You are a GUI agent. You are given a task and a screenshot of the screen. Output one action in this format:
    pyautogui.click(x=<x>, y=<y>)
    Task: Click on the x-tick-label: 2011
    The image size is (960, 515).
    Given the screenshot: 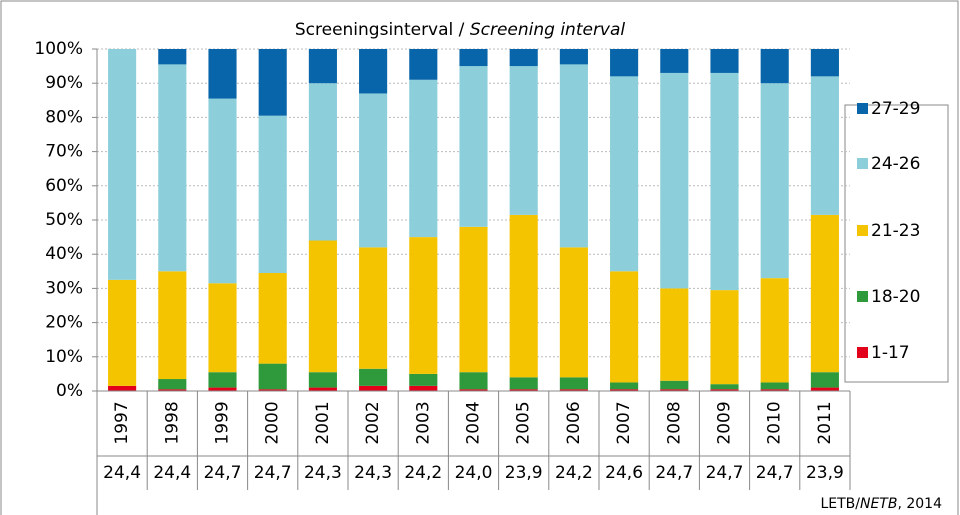 What is the action you would take?
    pyautogui.click(x=825, y=422)
    